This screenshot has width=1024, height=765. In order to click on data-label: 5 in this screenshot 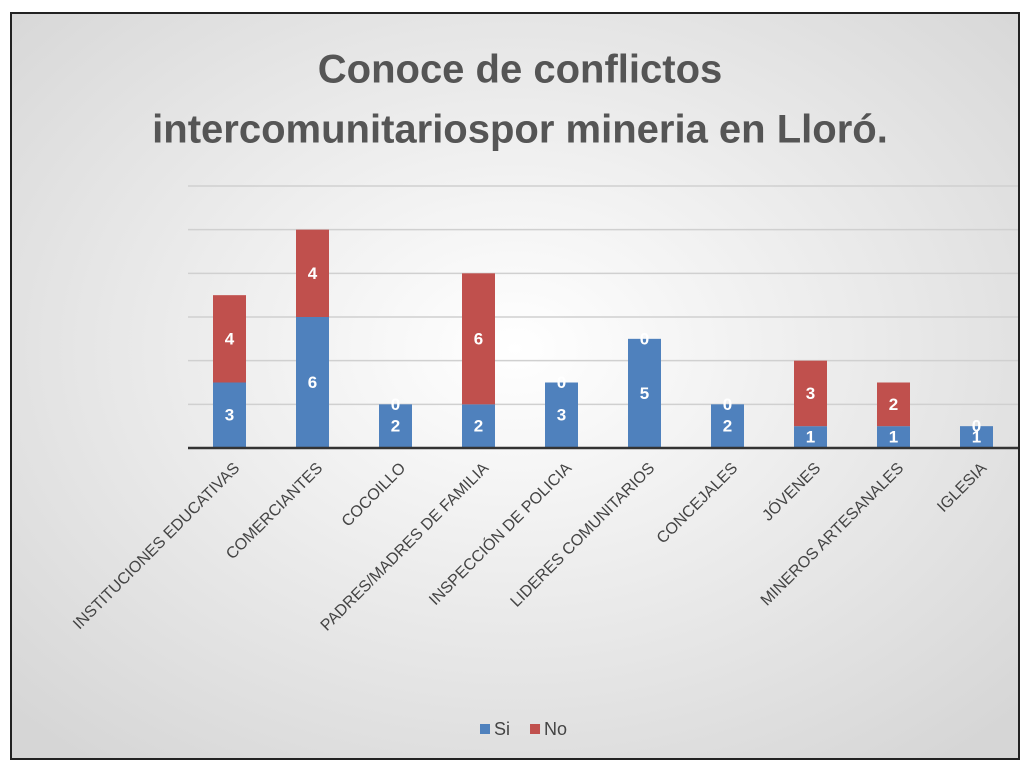, I will do `click(644, 393)`.